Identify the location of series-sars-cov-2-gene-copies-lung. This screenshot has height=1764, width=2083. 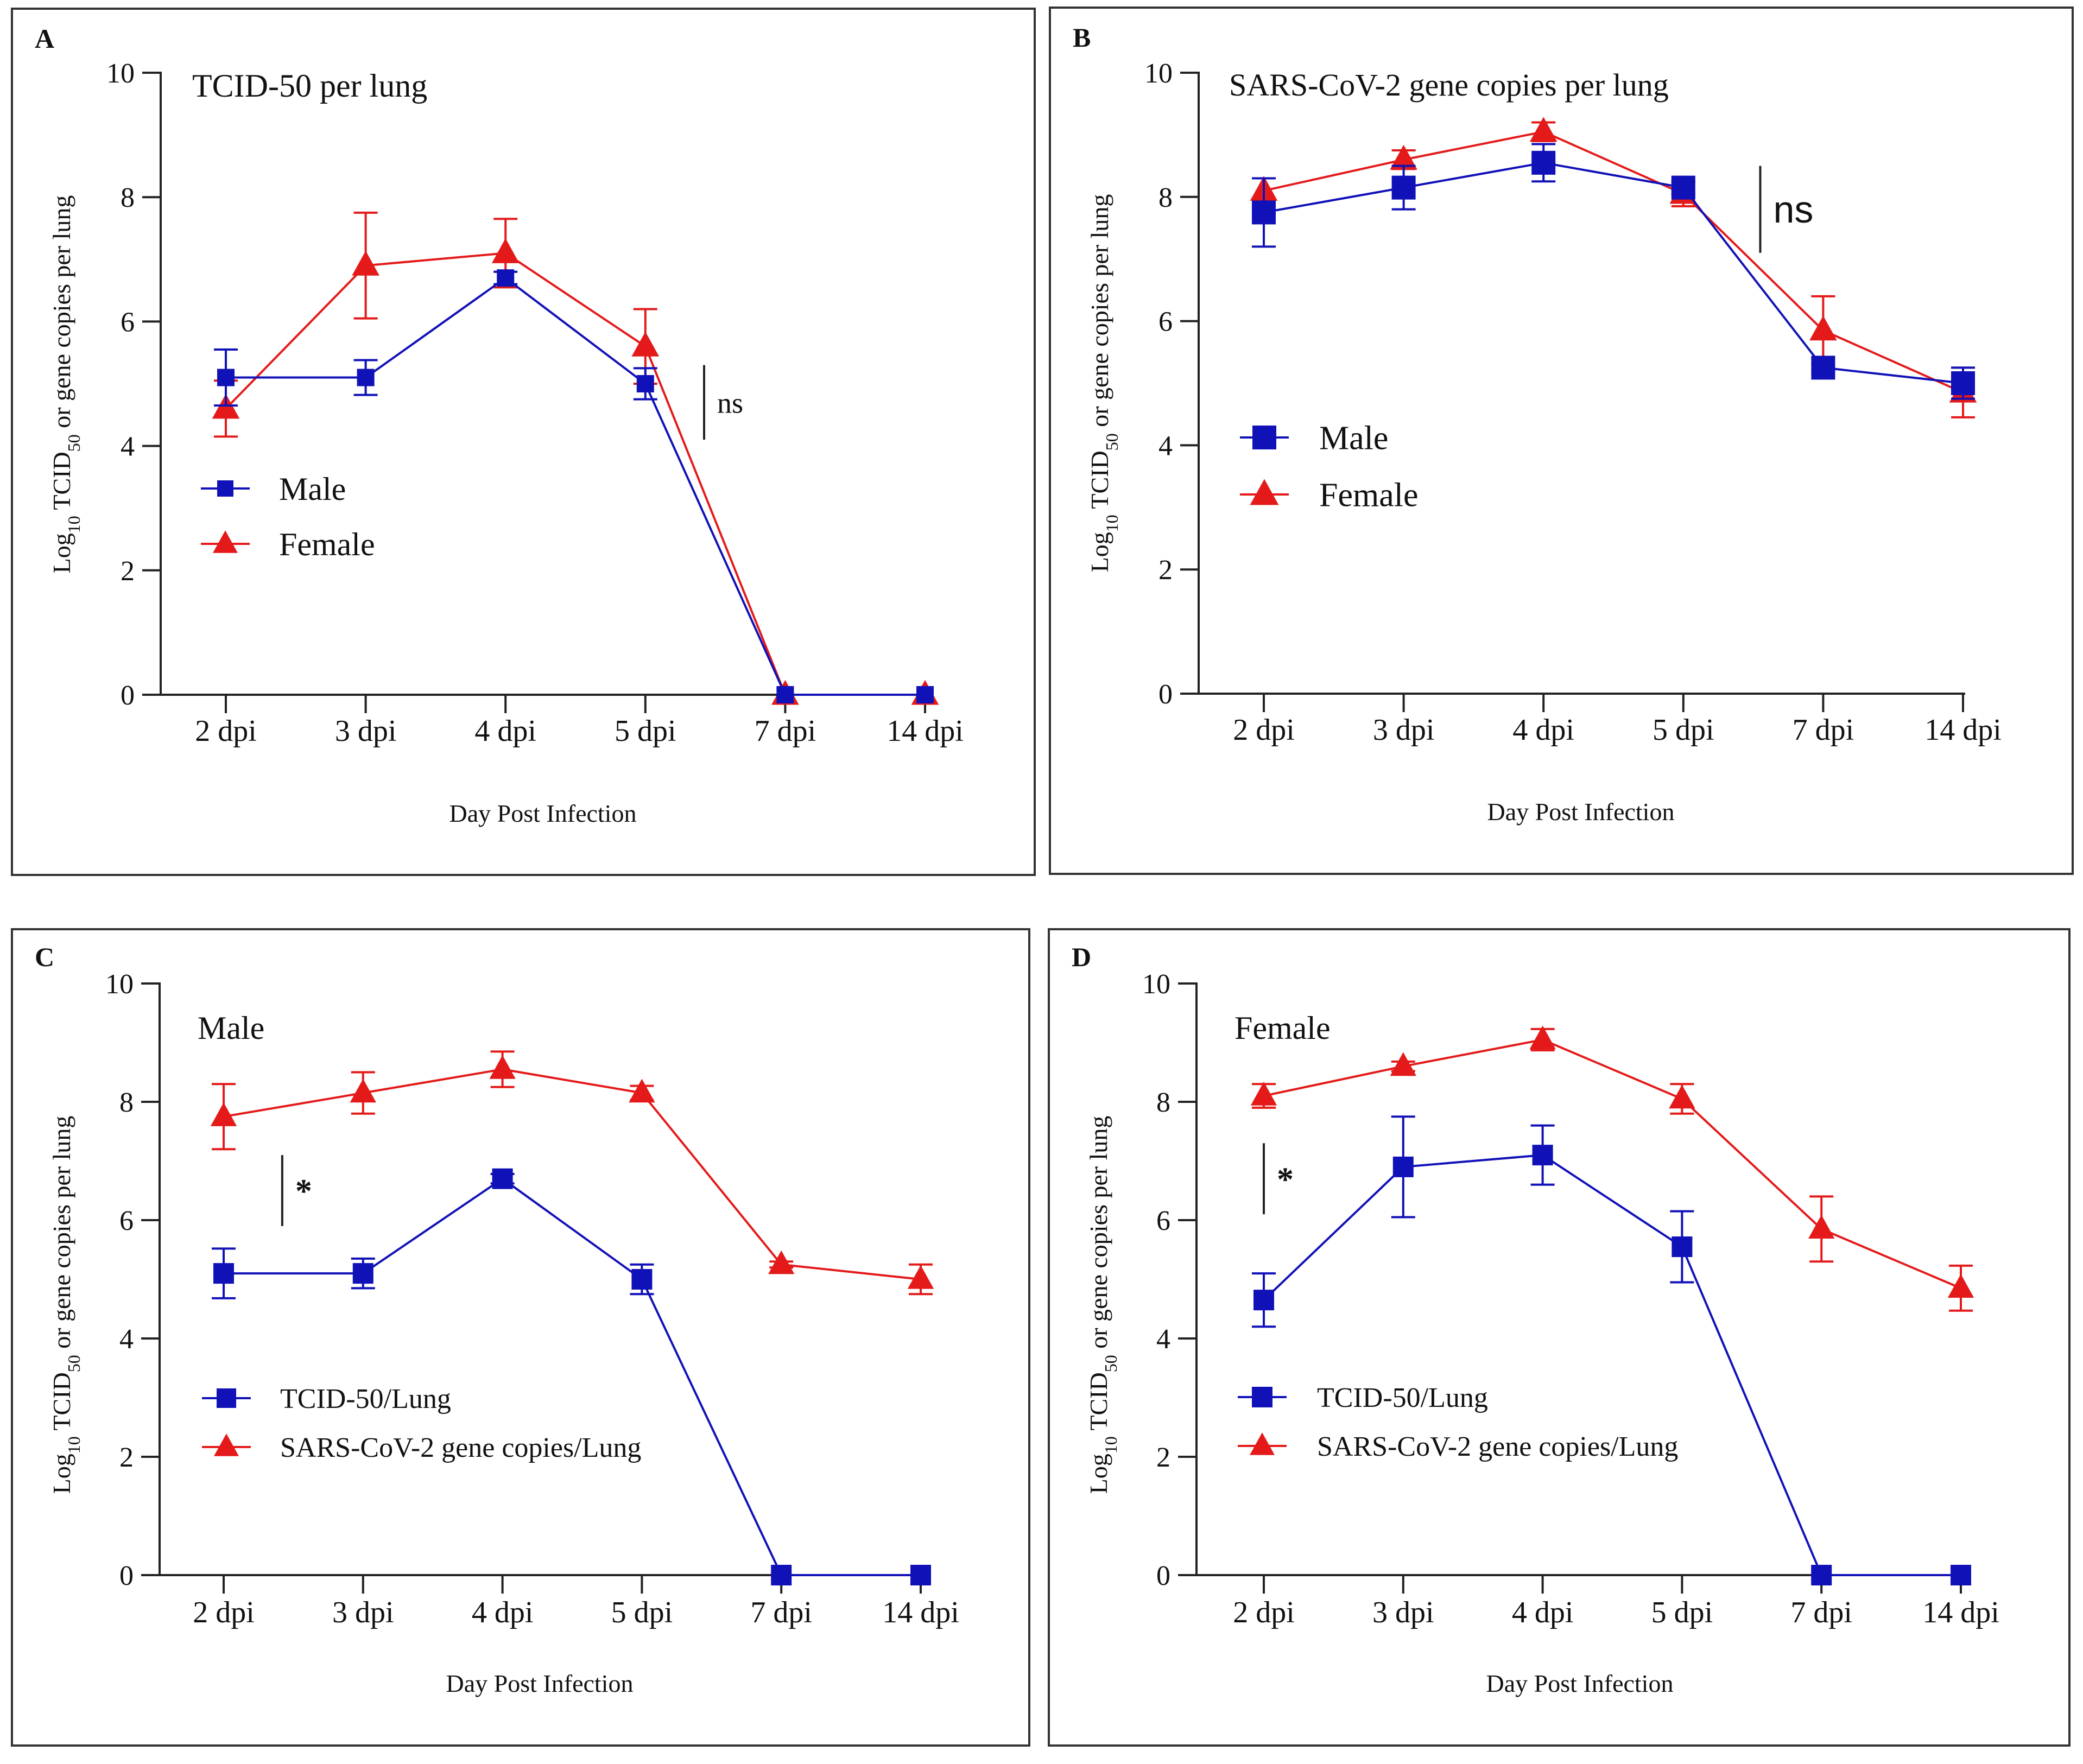
(572, 1173).